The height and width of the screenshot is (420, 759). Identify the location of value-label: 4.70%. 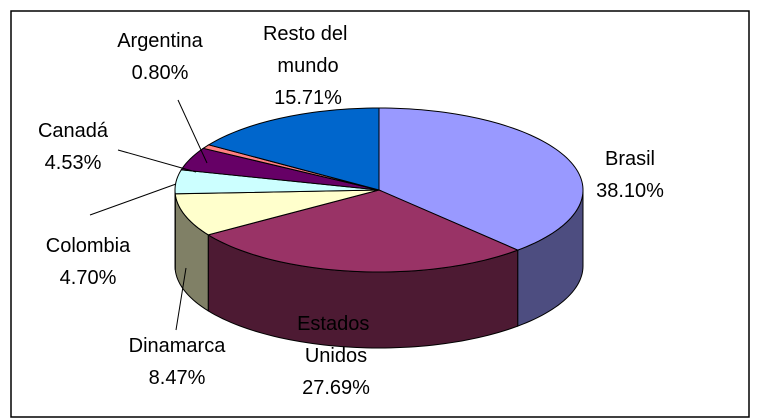
(88, 278).